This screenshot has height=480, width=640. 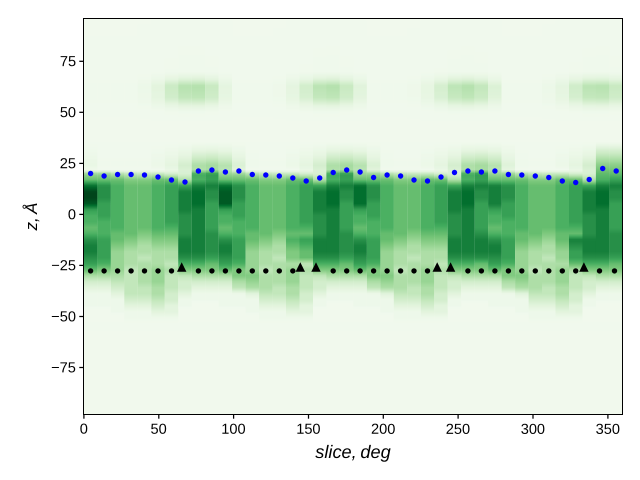 What do you see at coordinates (608, 430) in the screenshot?
I see `svg-text: 350` at bounding box center [608, 430].